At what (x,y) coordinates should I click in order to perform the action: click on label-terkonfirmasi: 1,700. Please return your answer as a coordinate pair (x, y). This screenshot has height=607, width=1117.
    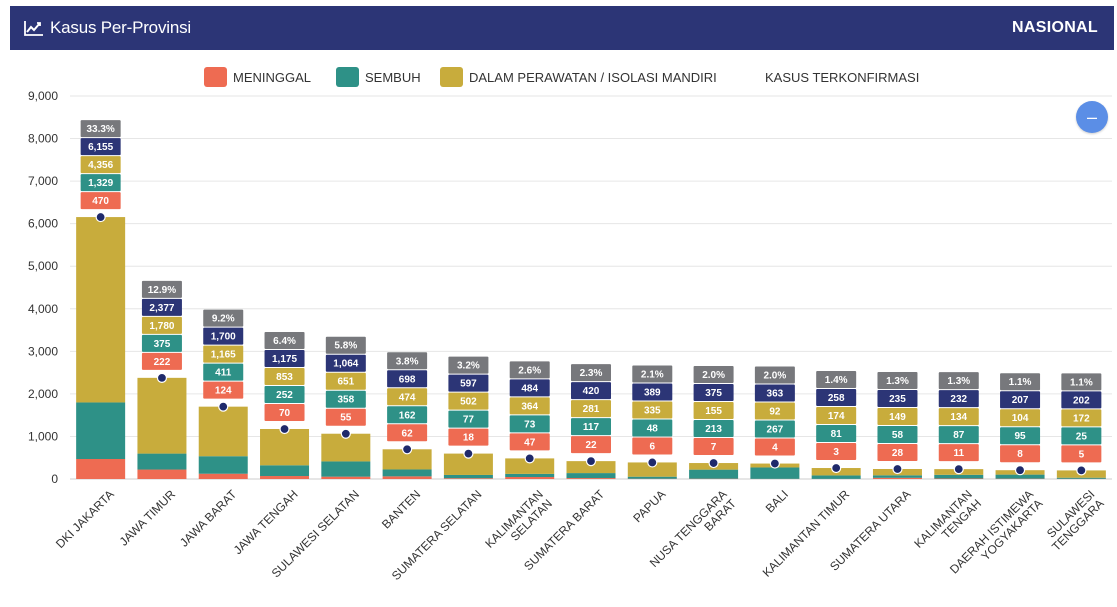
    Looking at the image, I should click on (223, 337).